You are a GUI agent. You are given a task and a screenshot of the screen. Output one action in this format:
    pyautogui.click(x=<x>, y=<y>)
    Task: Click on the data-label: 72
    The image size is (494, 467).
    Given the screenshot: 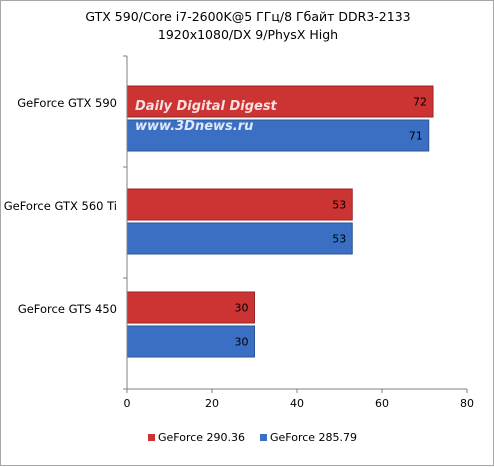 What is the action you would take?
    pyautogui.click(x=420, y=102)
    